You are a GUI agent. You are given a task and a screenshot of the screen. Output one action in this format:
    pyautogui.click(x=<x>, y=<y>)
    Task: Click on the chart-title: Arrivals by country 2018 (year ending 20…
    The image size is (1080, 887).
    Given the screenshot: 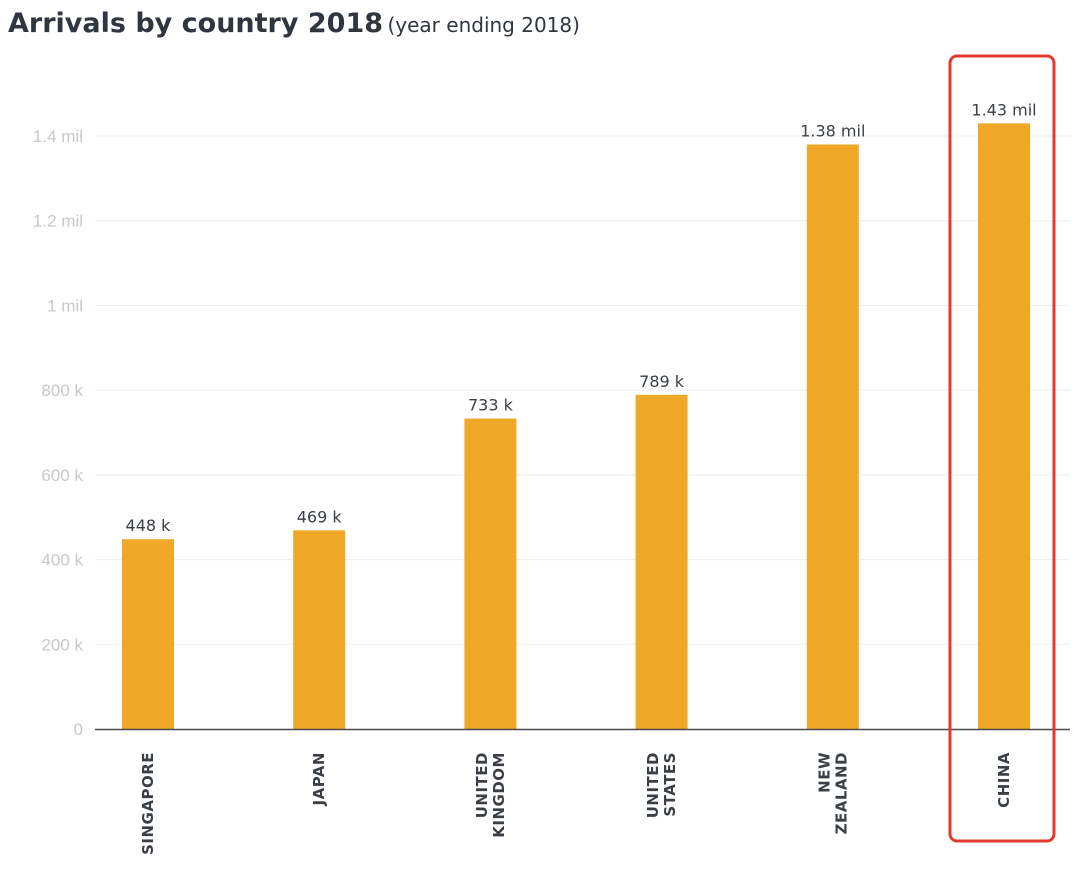 What is the action you would take?
    pyautogui.click(x=294, y=26)
    